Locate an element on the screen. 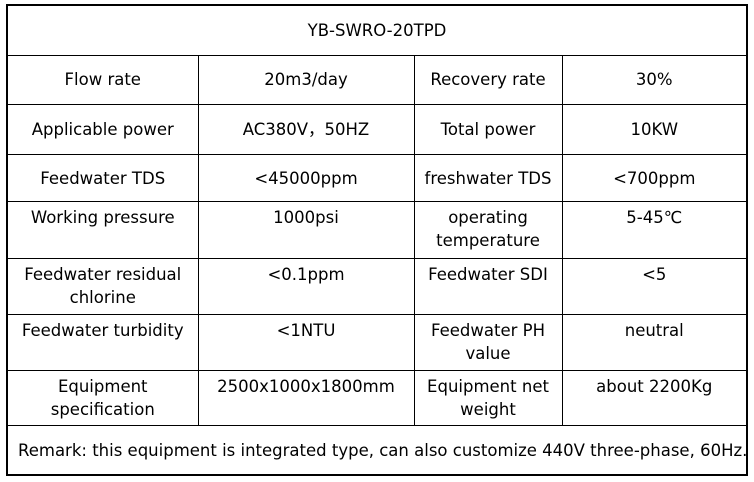 The image size is (754, 482). row-label: operating temperature is located at coordinates (488, 230).